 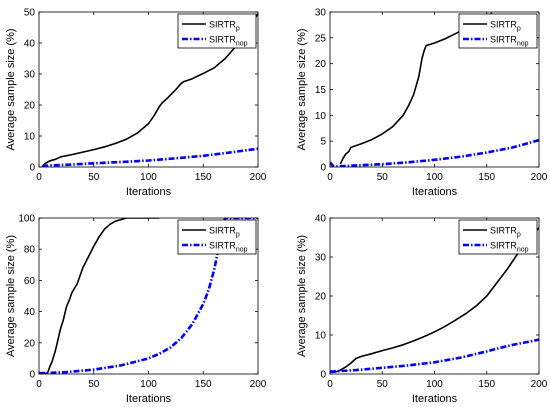 I want to click on y-tick-label: 80, so click(x=30, y=250).